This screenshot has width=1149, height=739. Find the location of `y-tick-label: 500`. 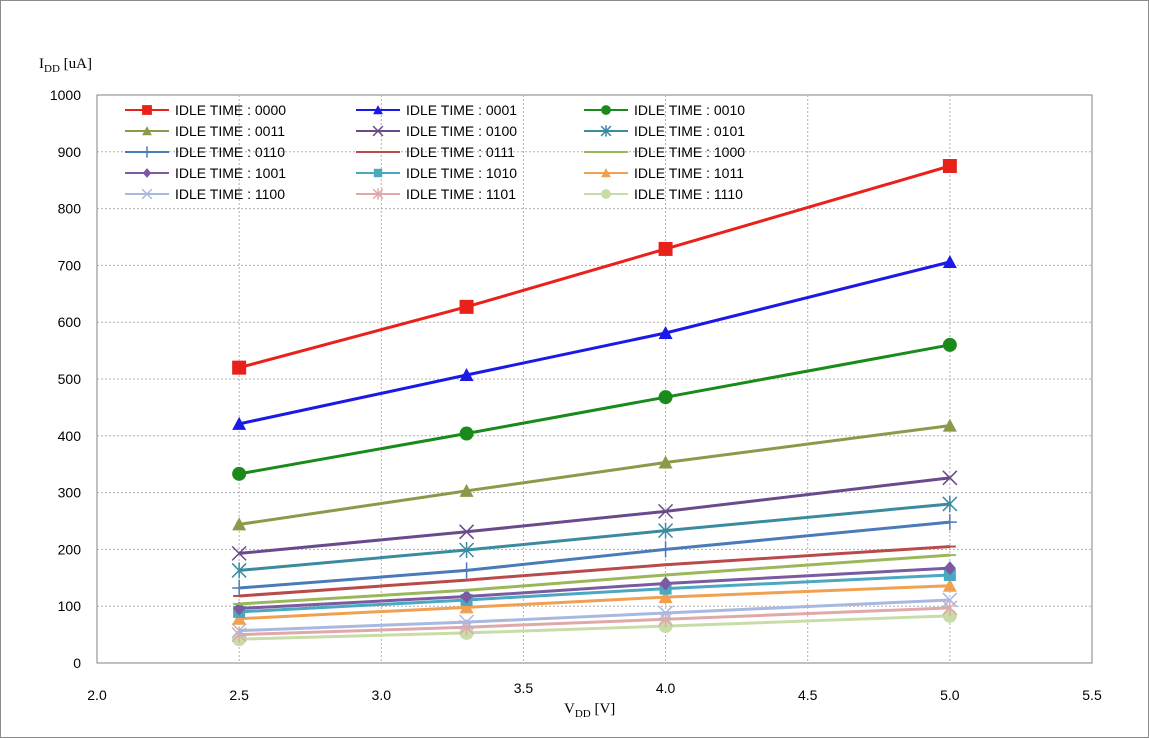

y-tick-label: 500 is located at coordinates (70, 379).